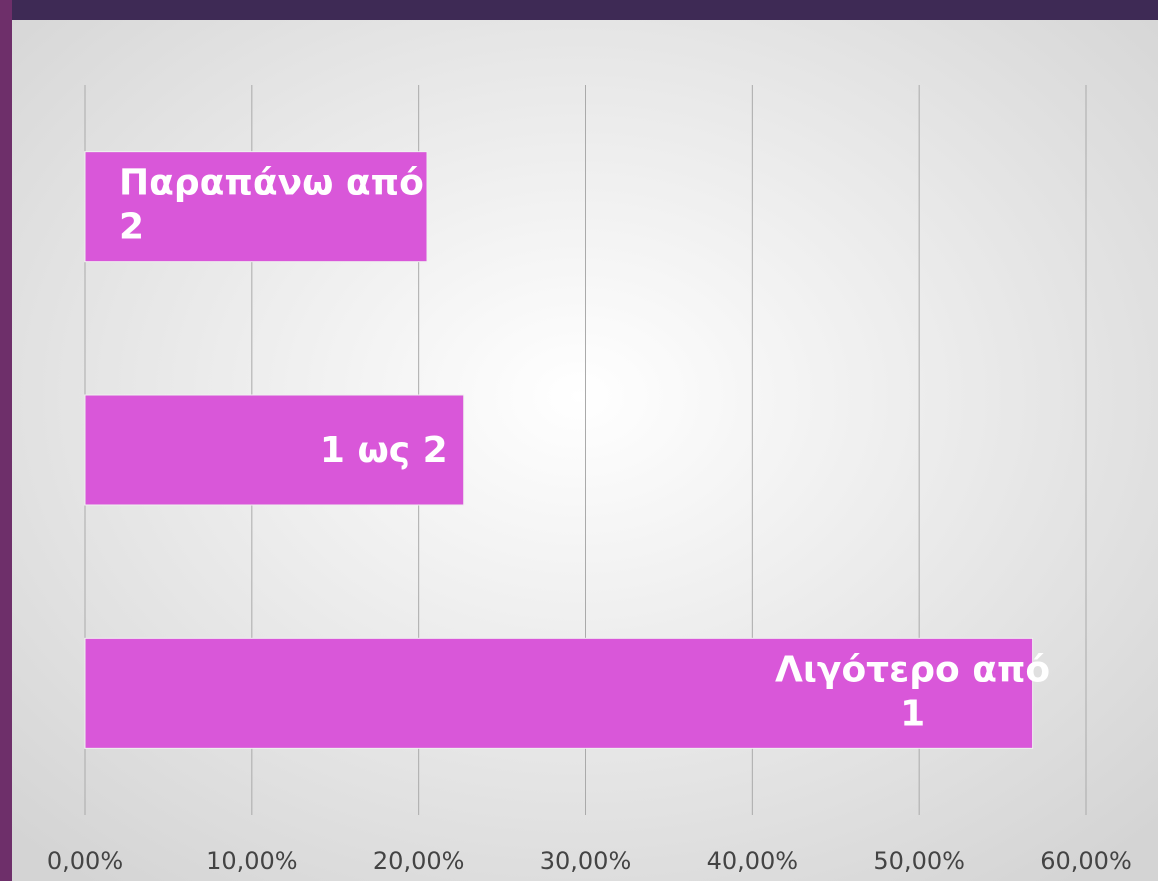 The width and height of the screenshot is (1158, 881). I want to click on category-label: Λιγότερο από 1, so click(912, 691).